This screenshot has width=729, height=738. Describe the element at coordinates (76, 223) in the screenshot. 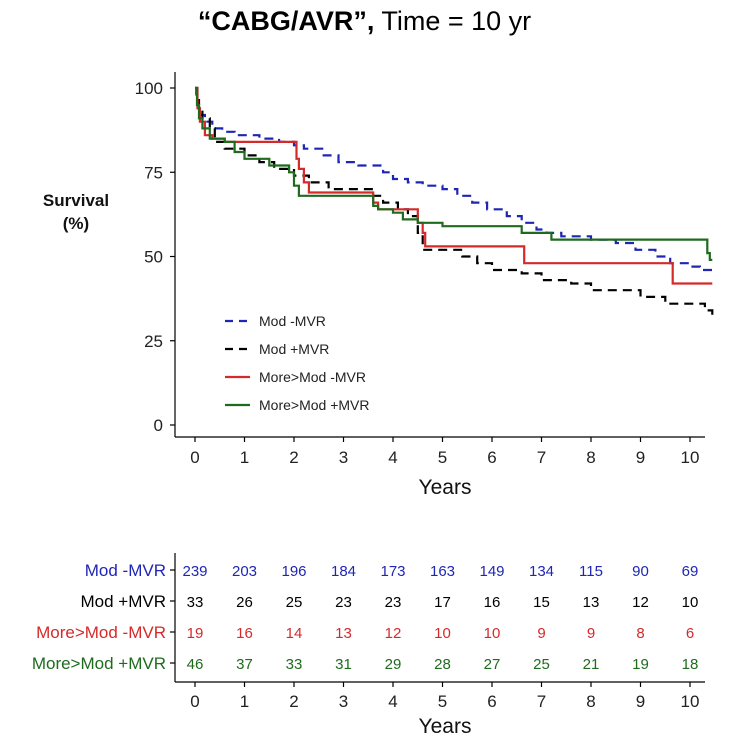

I see `y-axis-label-line2: (%)` at that location.